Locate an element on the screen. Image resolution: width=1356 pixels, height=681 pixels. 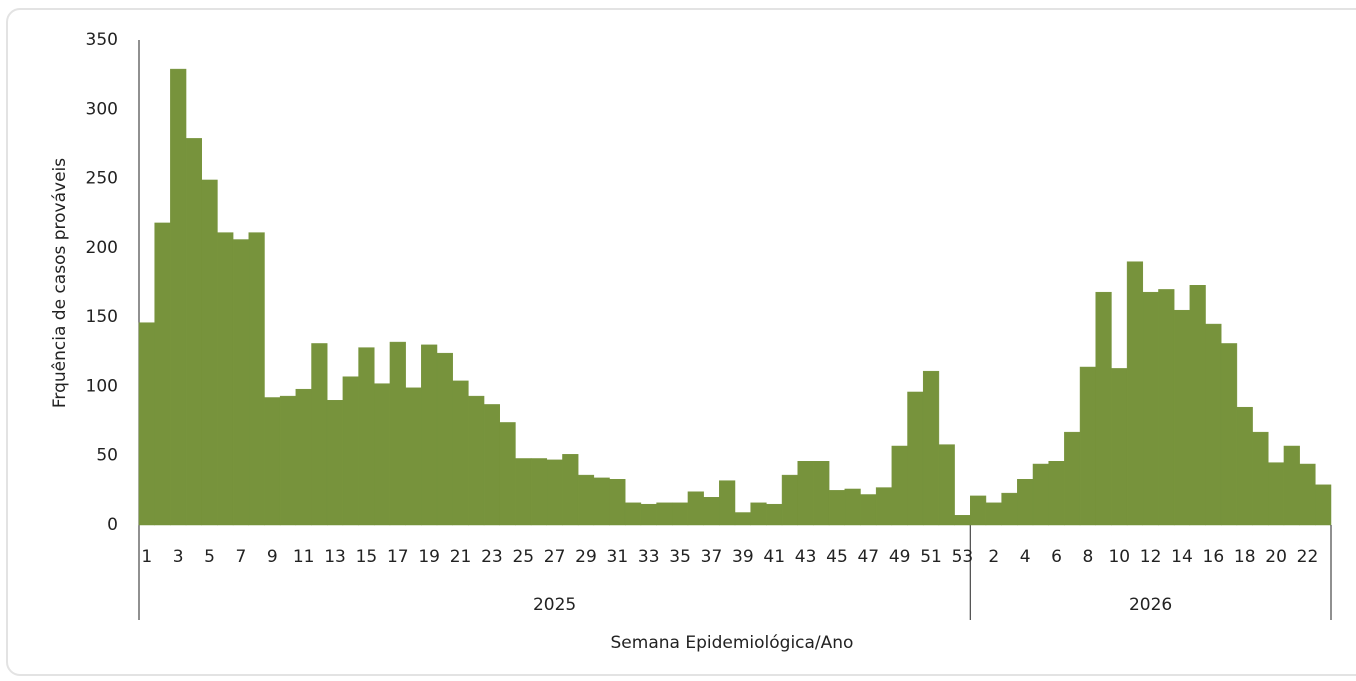
x-tick-label: 16 is located at coordinates (1214, 557).